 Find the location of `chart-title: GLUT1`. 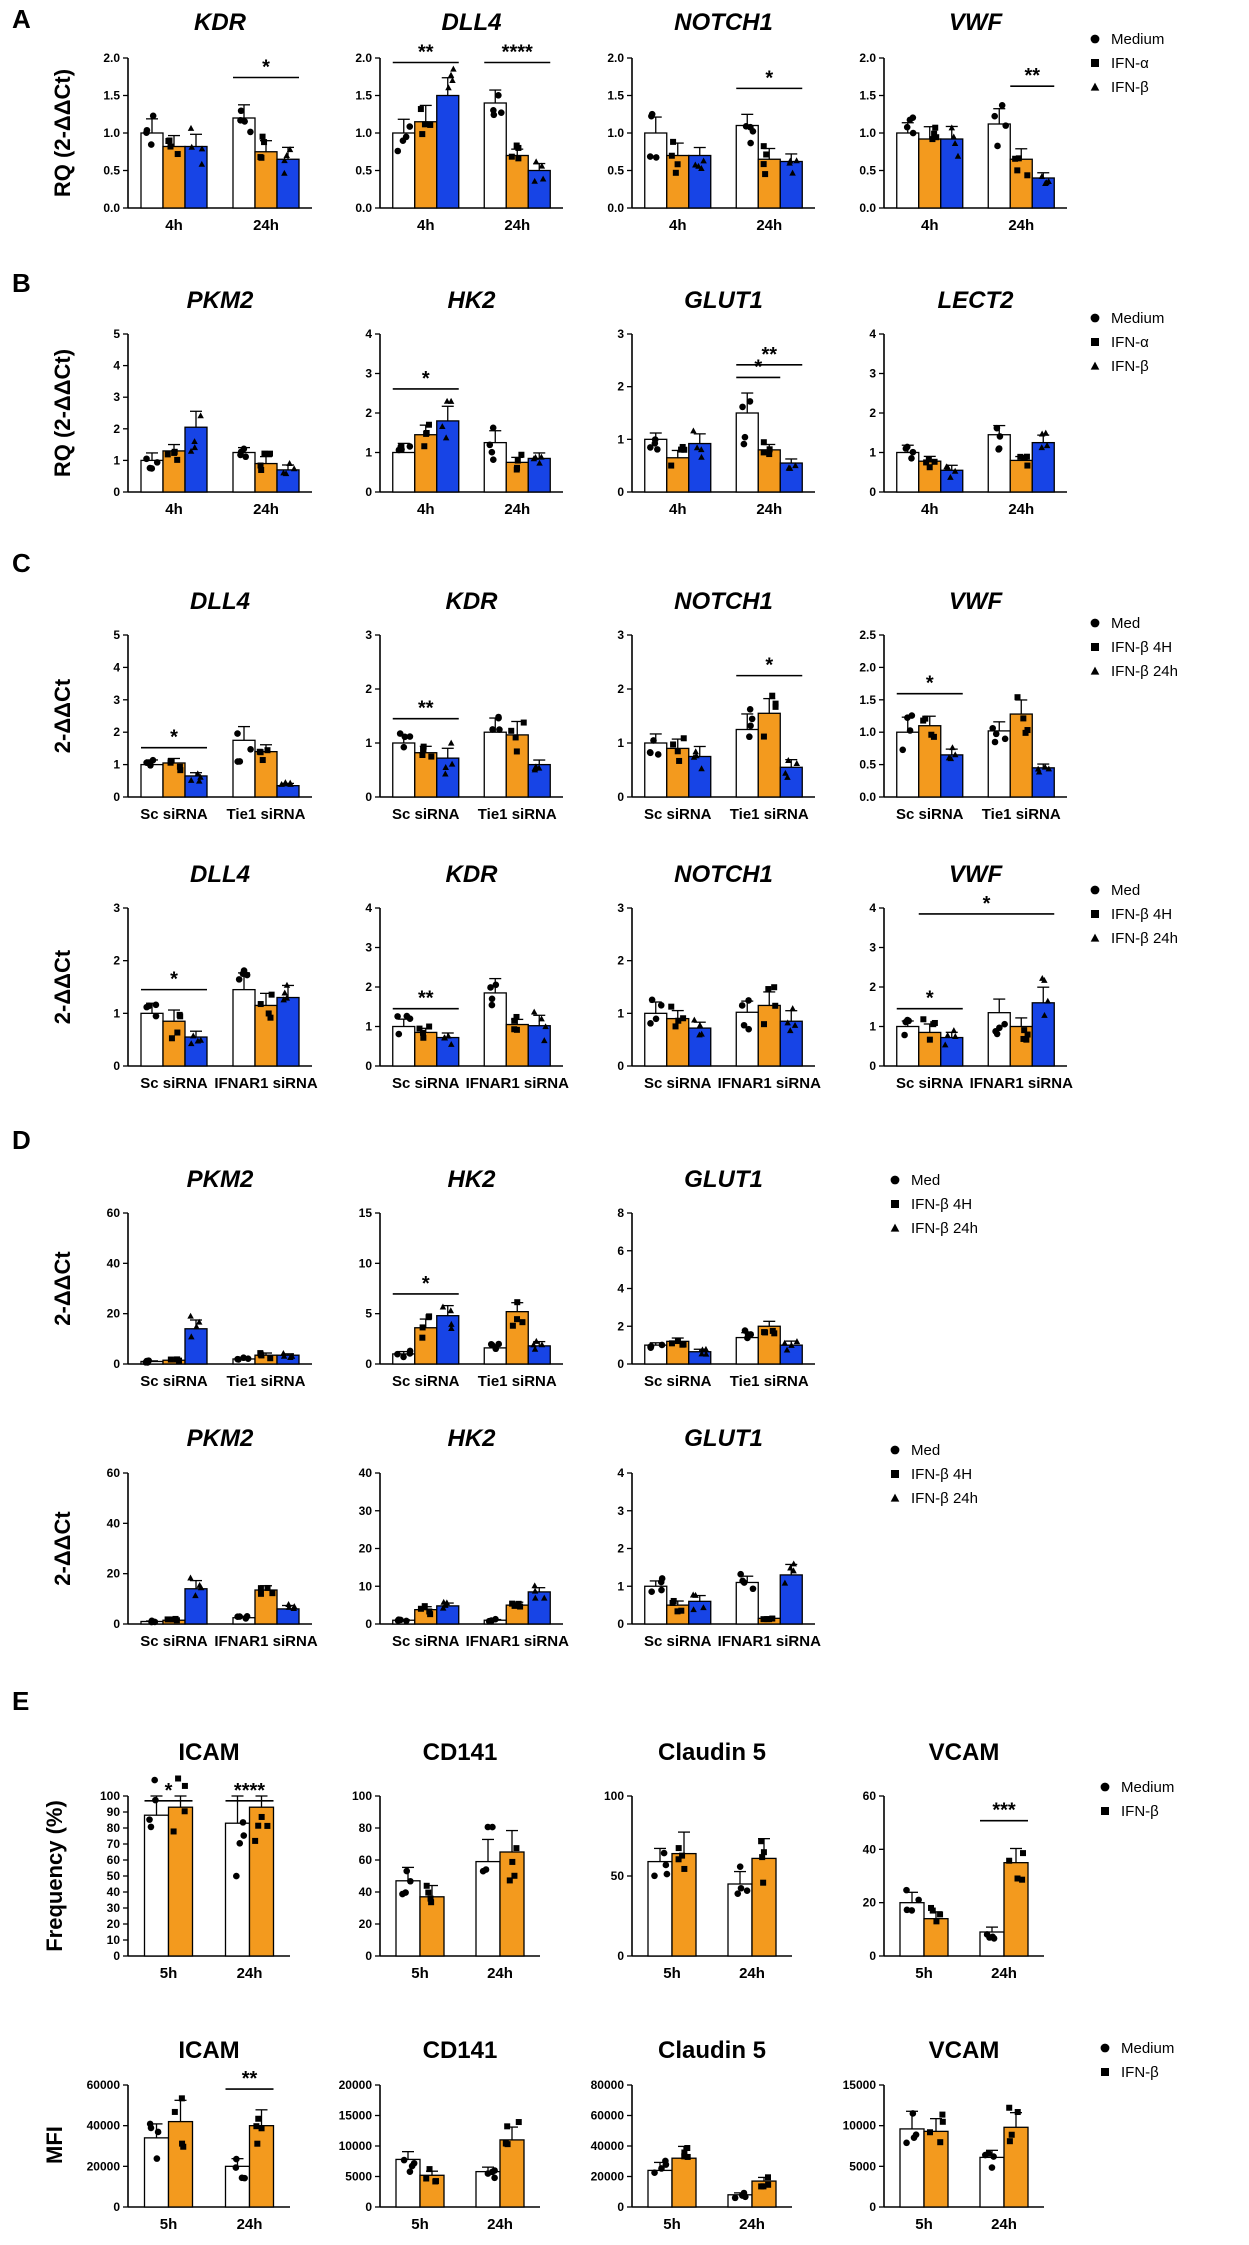

chart-title: GLUT1 is located at coordinates (723, 300).